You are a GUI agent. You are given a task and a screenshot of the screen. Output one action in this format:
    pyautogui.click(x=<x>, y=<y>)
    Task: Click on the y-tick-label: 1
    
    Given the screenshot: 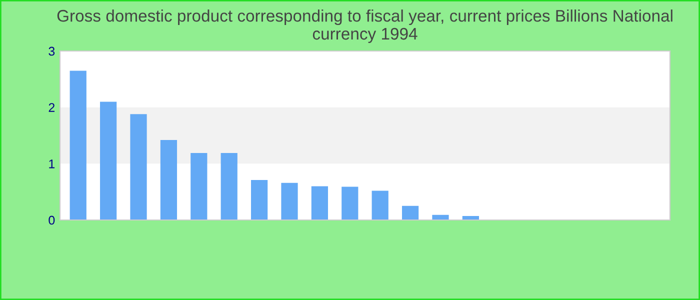 What is the action you would take?
    pyautogui.click(x=52, y=164)
    